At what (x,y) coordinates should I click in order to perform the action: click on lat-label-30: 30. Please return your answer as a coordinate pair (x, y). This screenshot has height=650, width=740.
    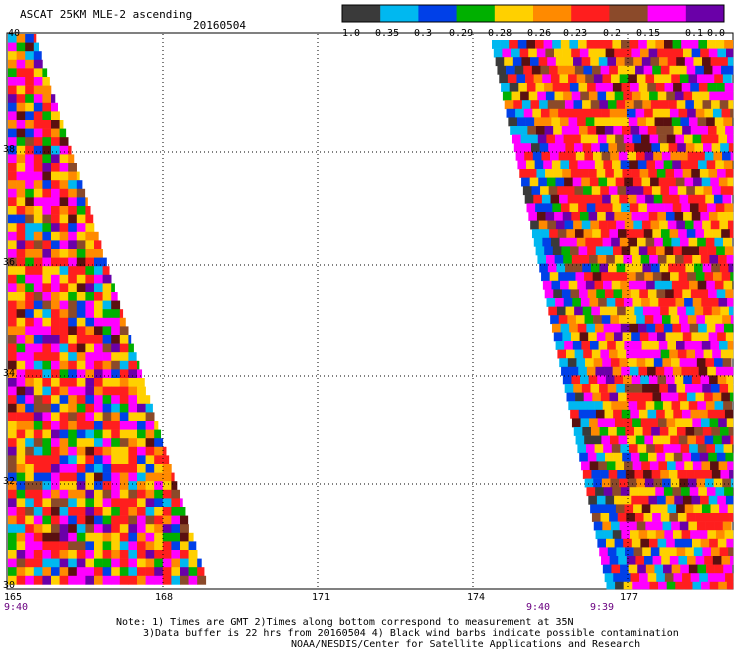
    Looking at the image, I should click on (9, 585).